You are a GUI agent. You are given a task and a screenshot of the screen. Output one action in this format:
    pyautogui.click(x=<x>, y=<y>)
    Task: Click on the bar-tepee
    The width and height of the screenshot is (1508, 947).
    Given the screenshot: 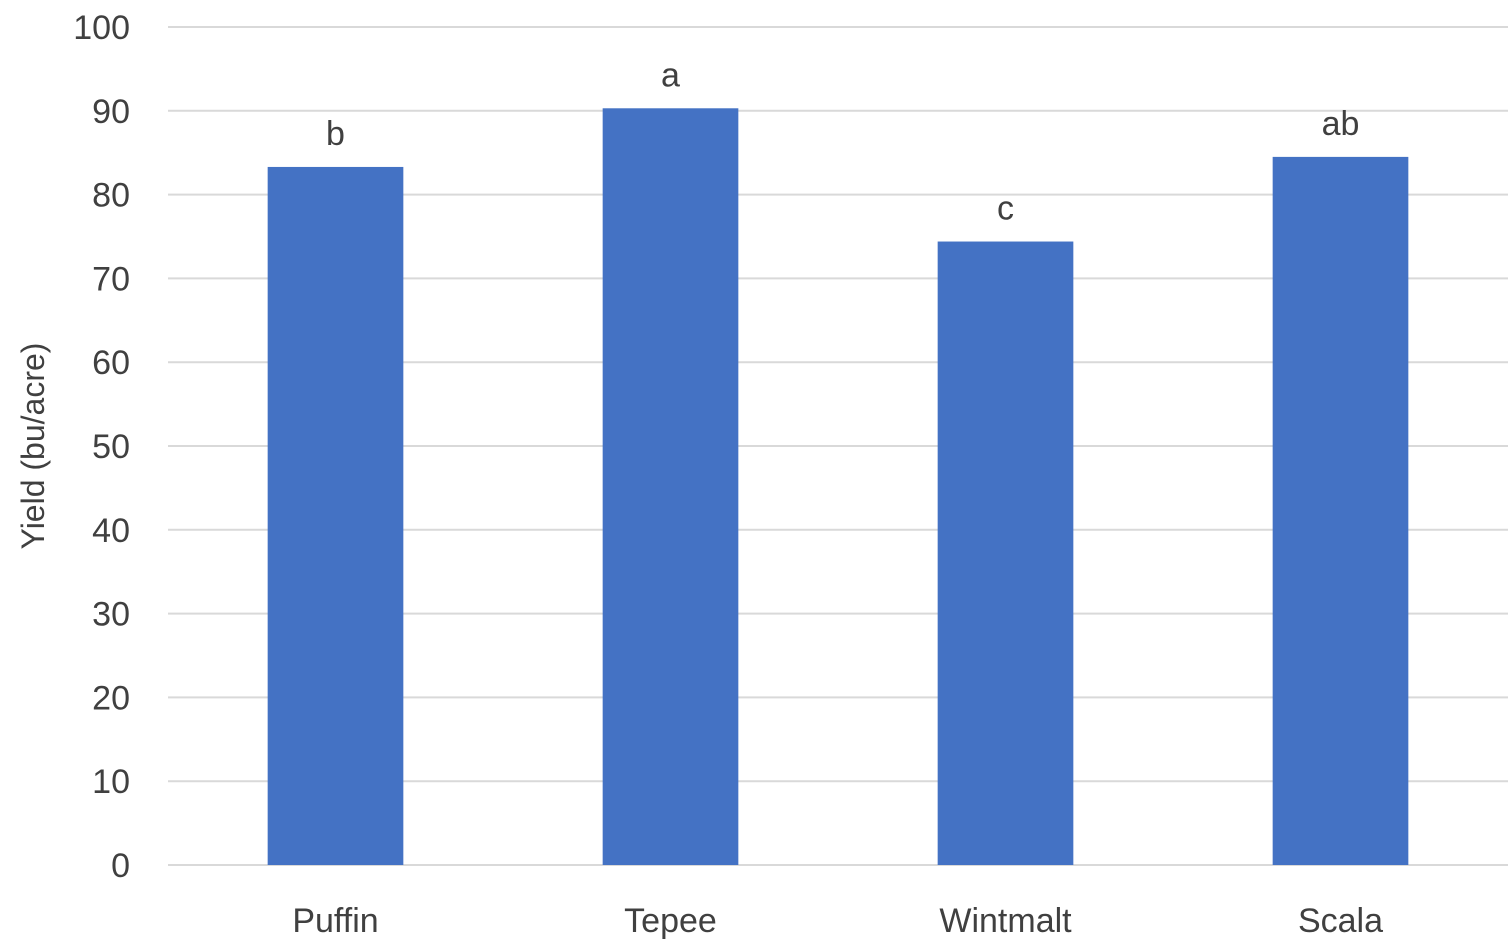 What is the action you would take?
    pyautogui.click(x=670, y=486)
    